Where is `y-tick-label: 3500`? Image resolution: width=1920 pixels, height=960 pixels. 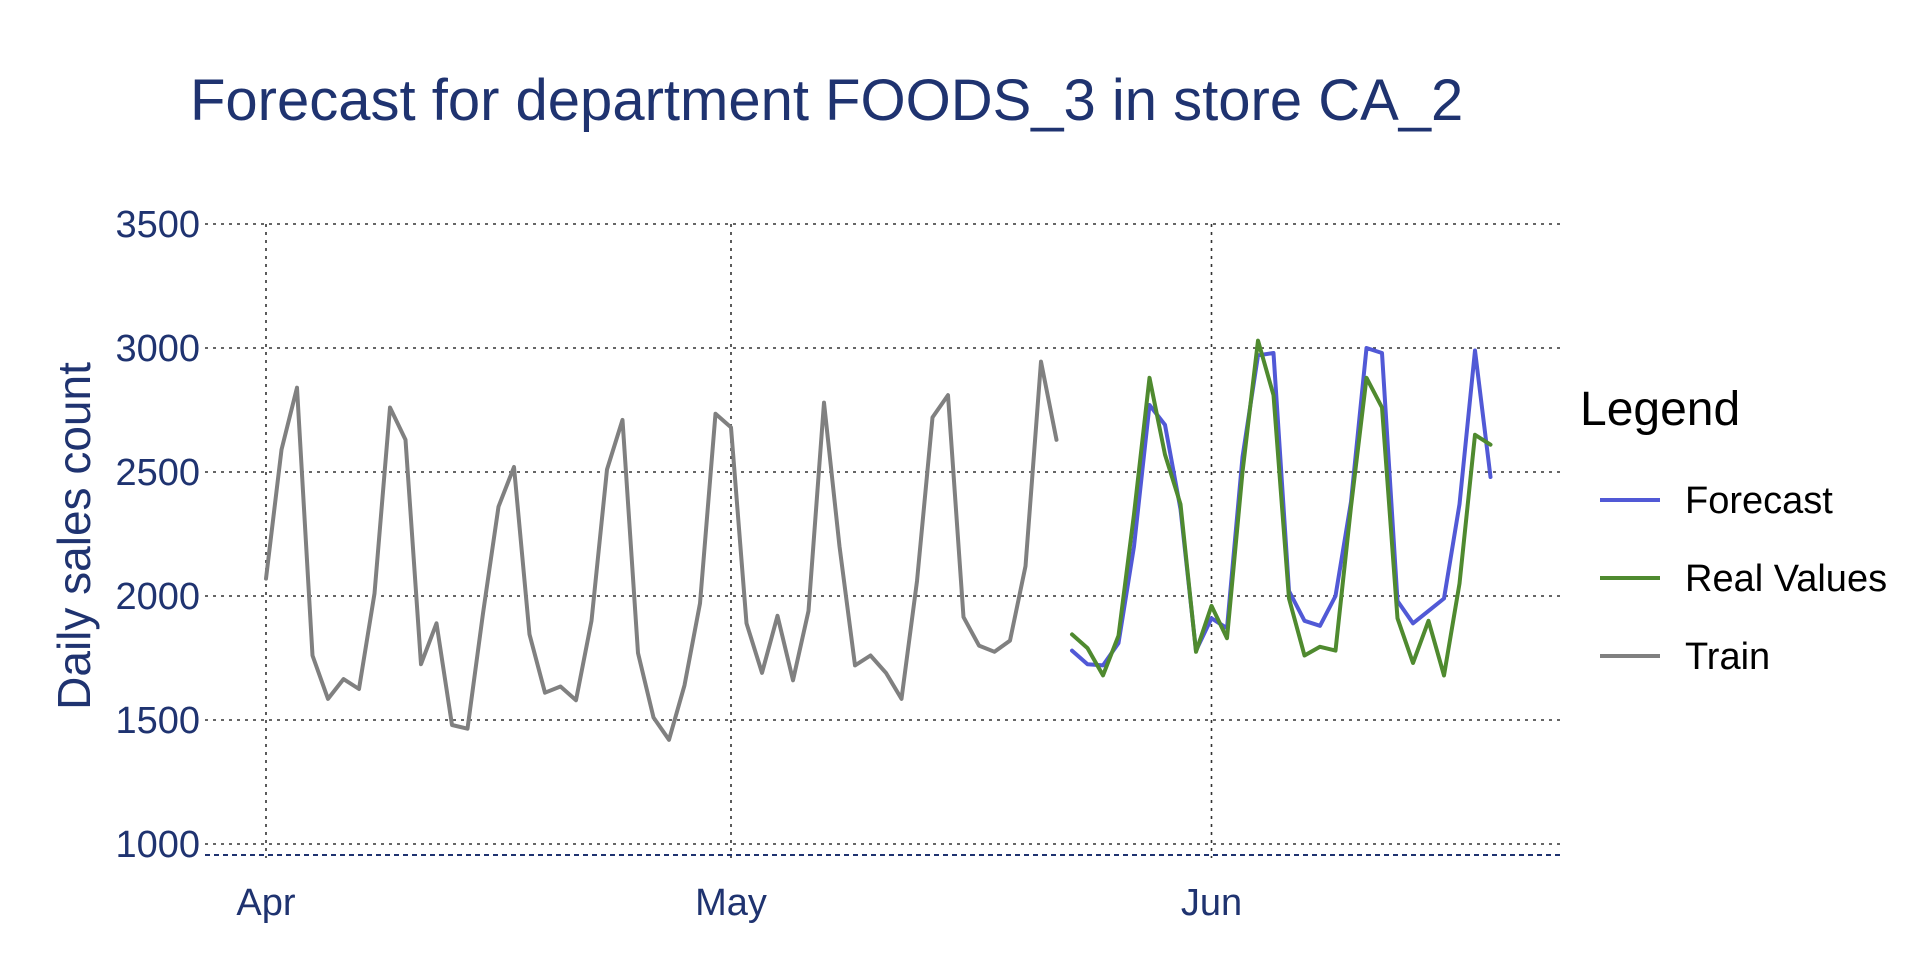 y-tick-label: 3500 is located at coordinates (157, 225).